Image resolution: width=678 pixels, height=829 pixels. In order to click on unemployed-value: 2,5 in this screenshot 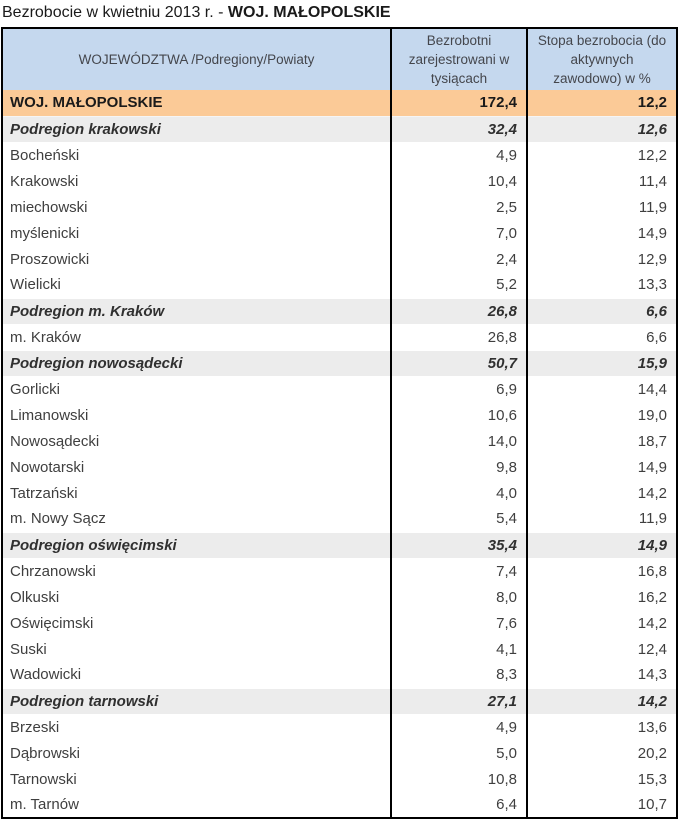, I will do `click(458, 207)`.